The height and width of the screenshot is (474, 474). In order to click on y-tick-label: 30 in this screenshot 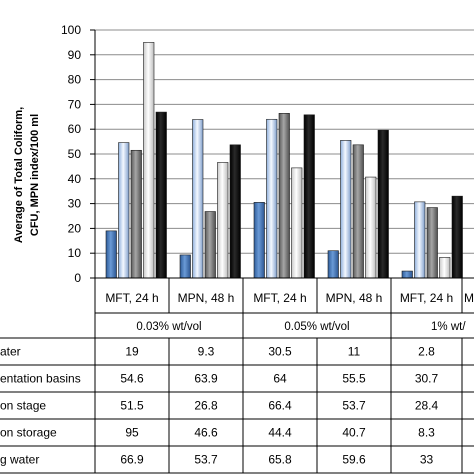, I will do `click(75, 204)`.